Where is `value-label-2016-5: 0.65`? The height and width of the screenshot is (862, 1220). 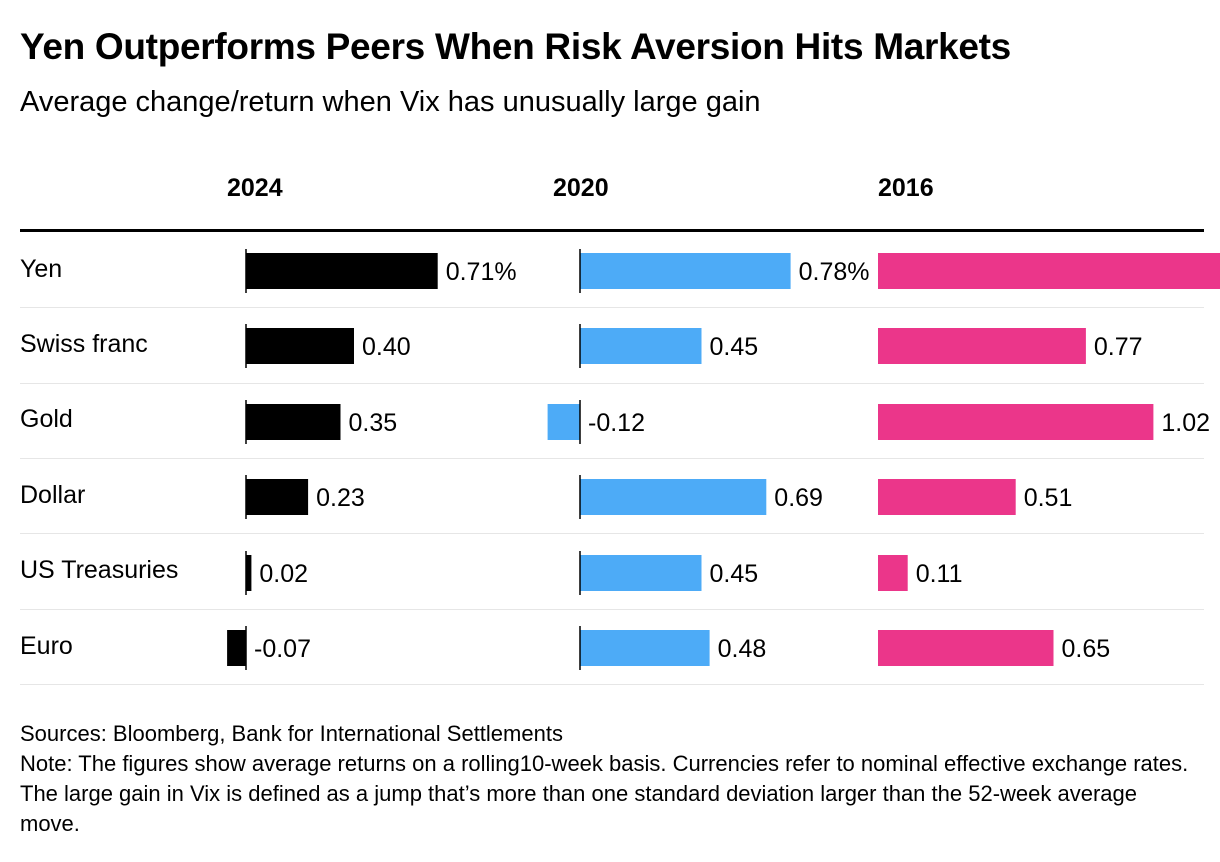
value-label-2016-5: 0.65 is located at coordinates (1086, 649).